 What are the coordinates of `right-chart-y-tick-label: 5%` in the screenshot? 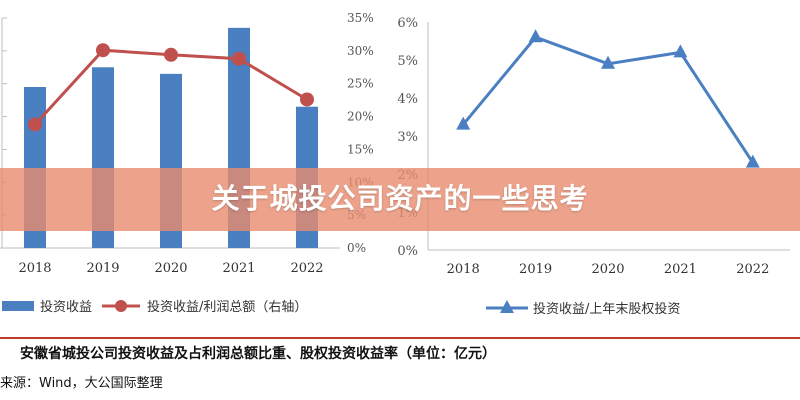 It's located at (407, 61).